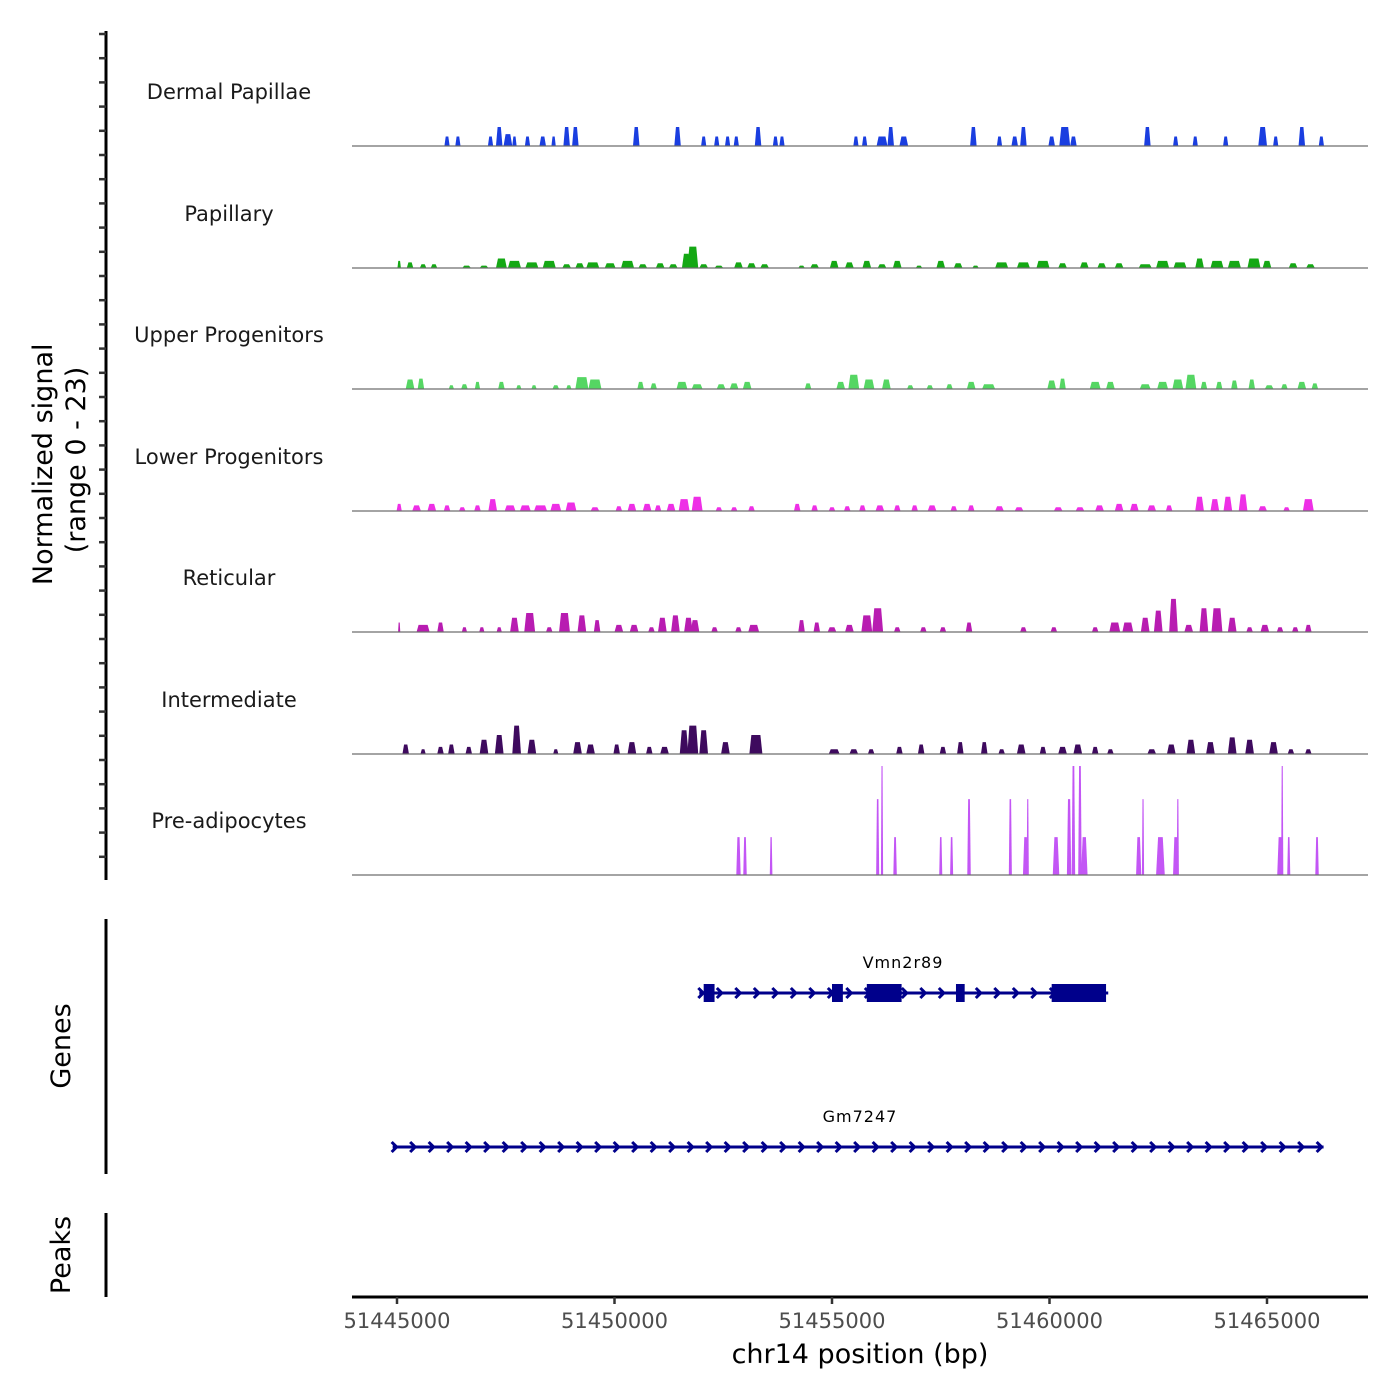  I want to click on track-intermediate: Intermediate, so click(764, 721).